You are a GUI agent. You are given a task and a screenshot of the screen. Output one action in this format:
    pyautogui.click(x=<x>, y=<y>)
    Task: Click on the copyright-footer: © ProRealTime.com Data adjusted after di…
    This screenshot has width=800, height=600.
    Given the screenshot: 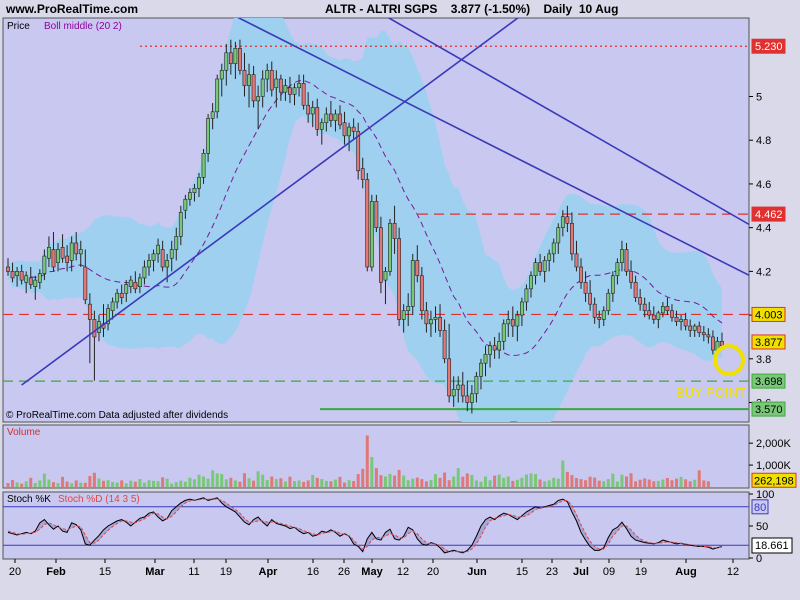 What is the action you would take?
    pyautogui.click(x=117, y=415)
    